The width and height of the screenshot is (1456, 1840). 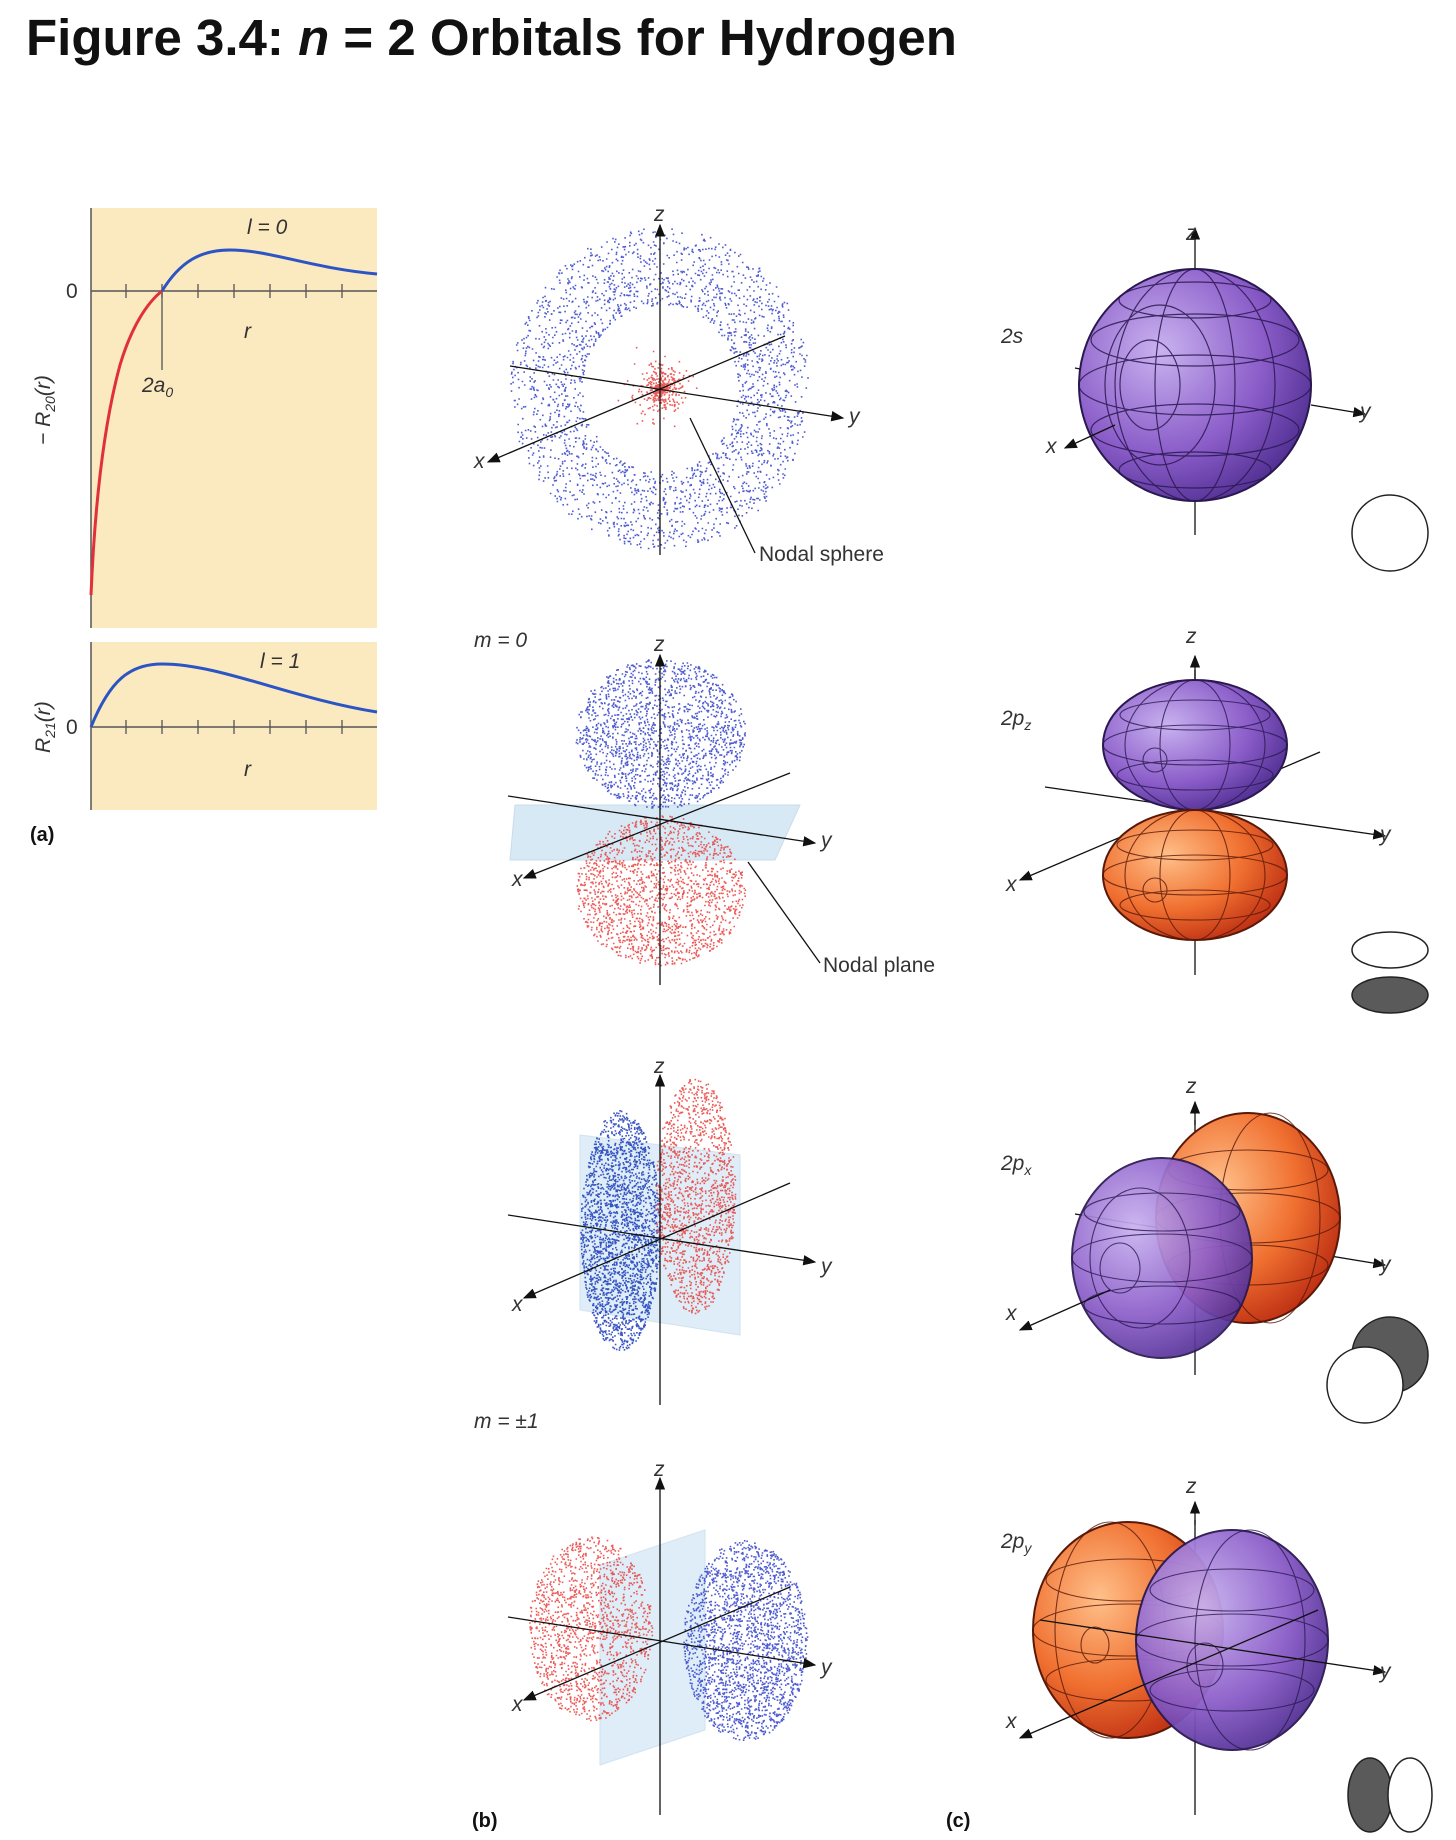 What do you see at coordinates (854, 416) in the screenshot?
I see `b-2s-axis-y: y` at bounding box center [854, 416].